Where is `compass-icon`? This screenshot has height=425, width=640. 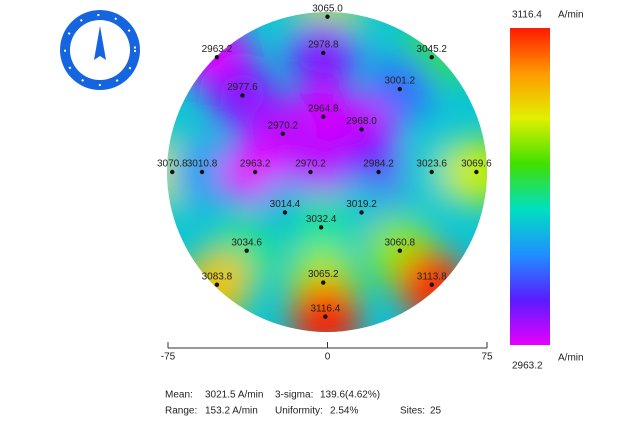
compass-icon is located at coordinates (100, 50).